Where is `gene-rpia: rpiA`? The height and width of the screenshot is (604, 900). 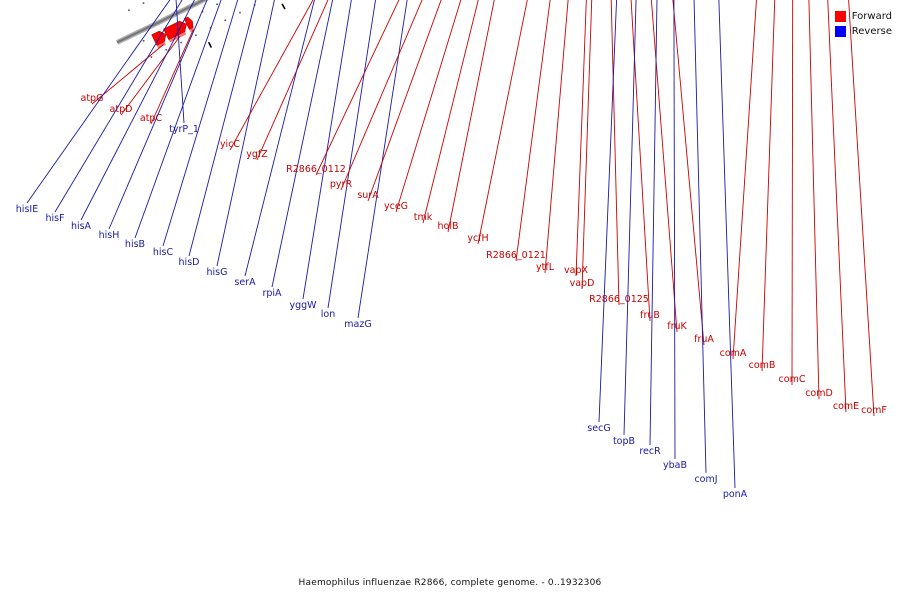
gene-rpia: rpiA is located at coordinates (298, 149).